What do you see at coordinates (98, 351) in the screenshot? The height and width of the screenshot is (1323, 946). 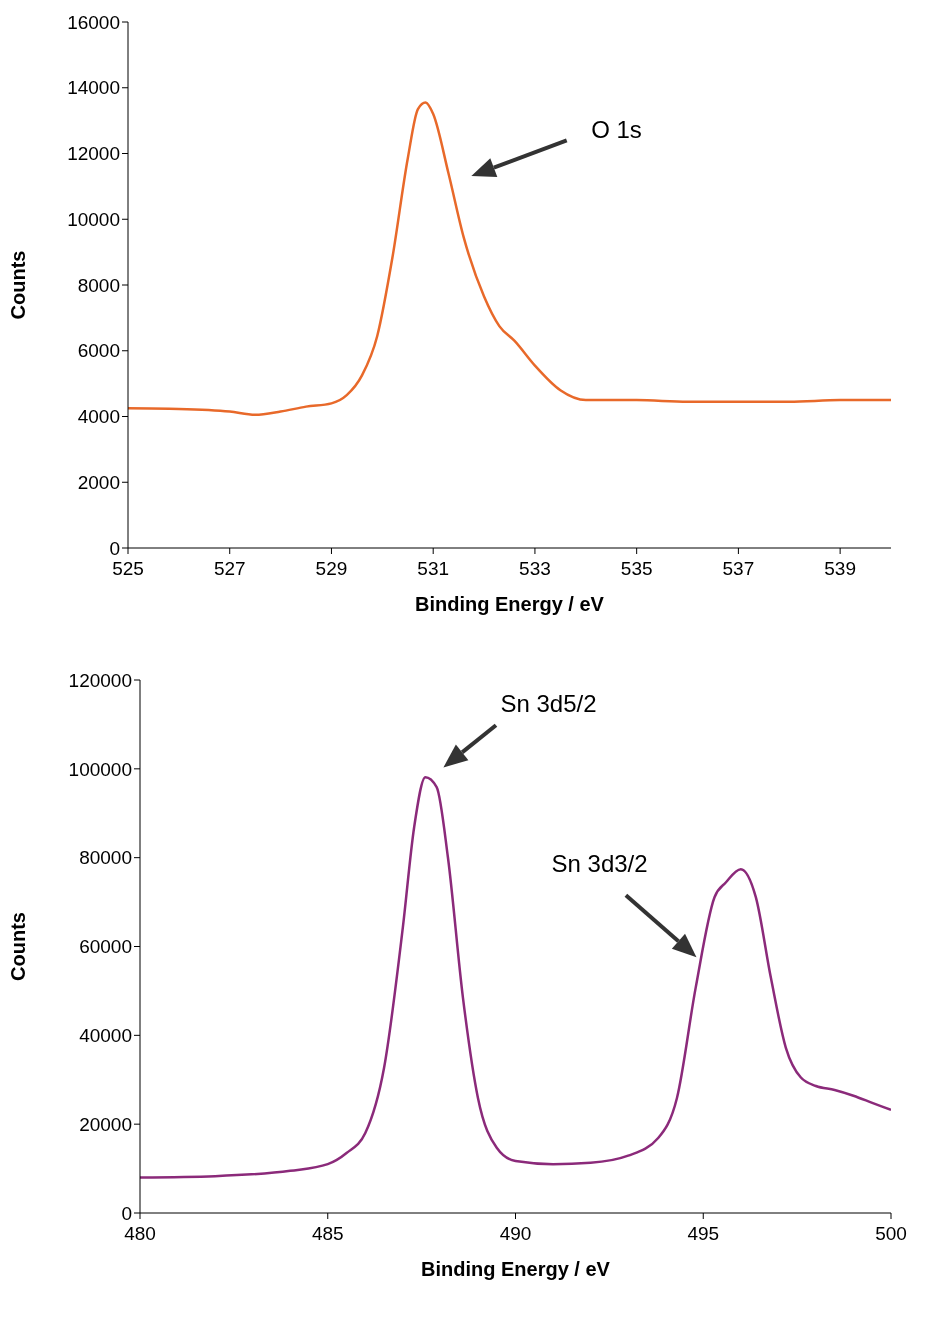 I see `y-tick-label: 6000` at bounding box center [98, 351].